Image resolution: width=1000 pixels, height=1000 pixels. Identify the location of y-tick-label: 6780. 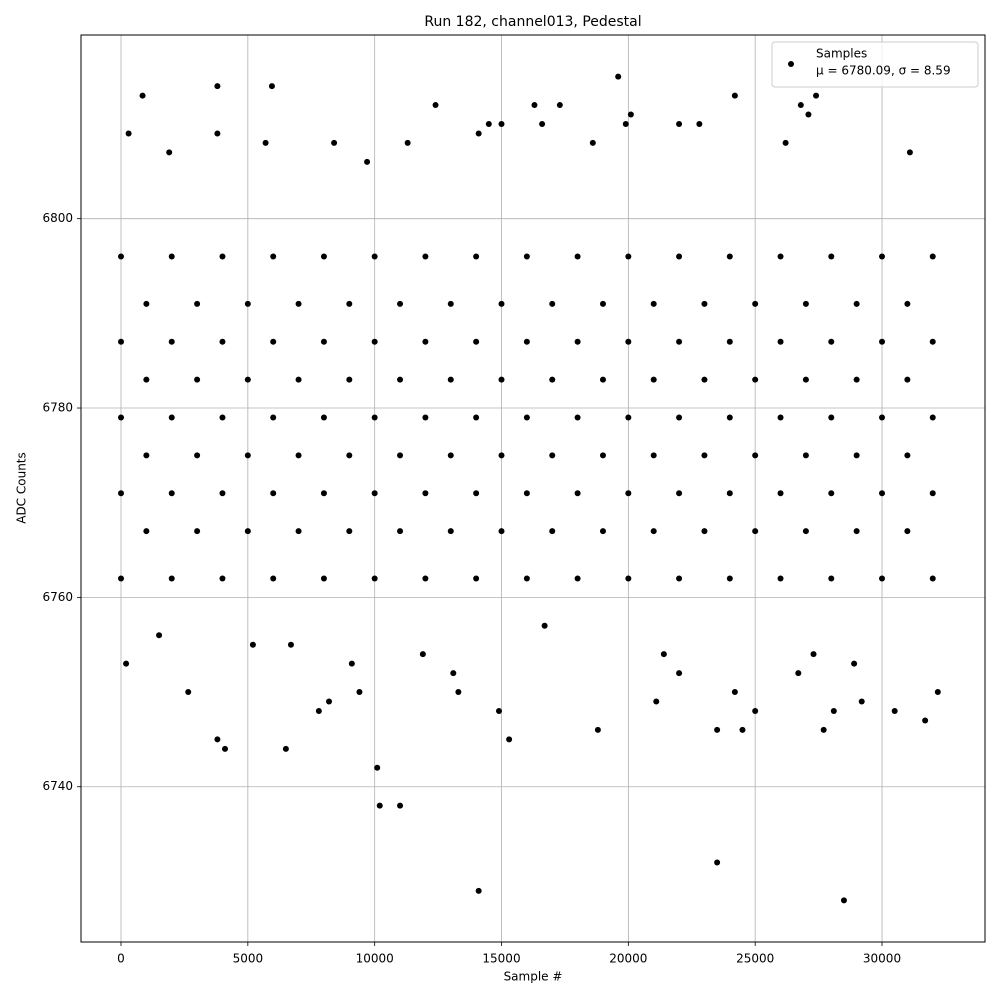
(57, 408).